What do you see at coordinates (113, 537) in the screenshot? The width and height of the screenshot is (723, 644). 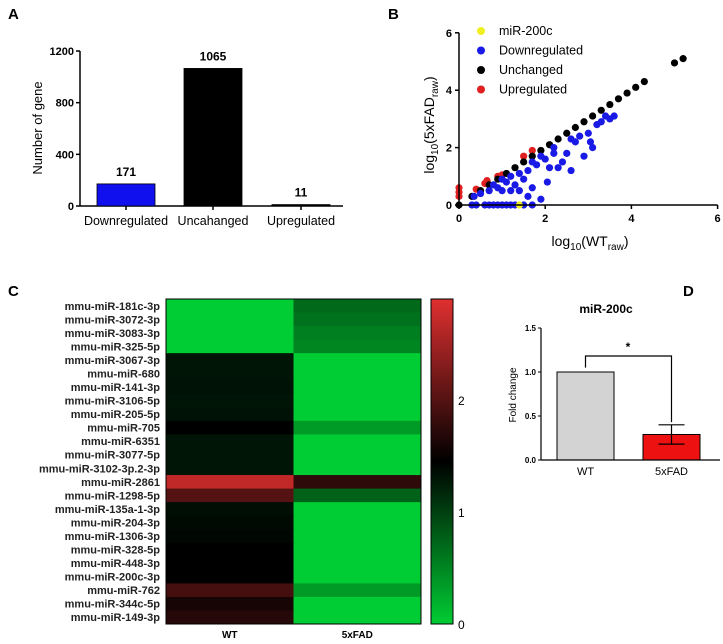 I see `c-row-label: mmu-miR-1306-3p` at bounding box center [113, 537].